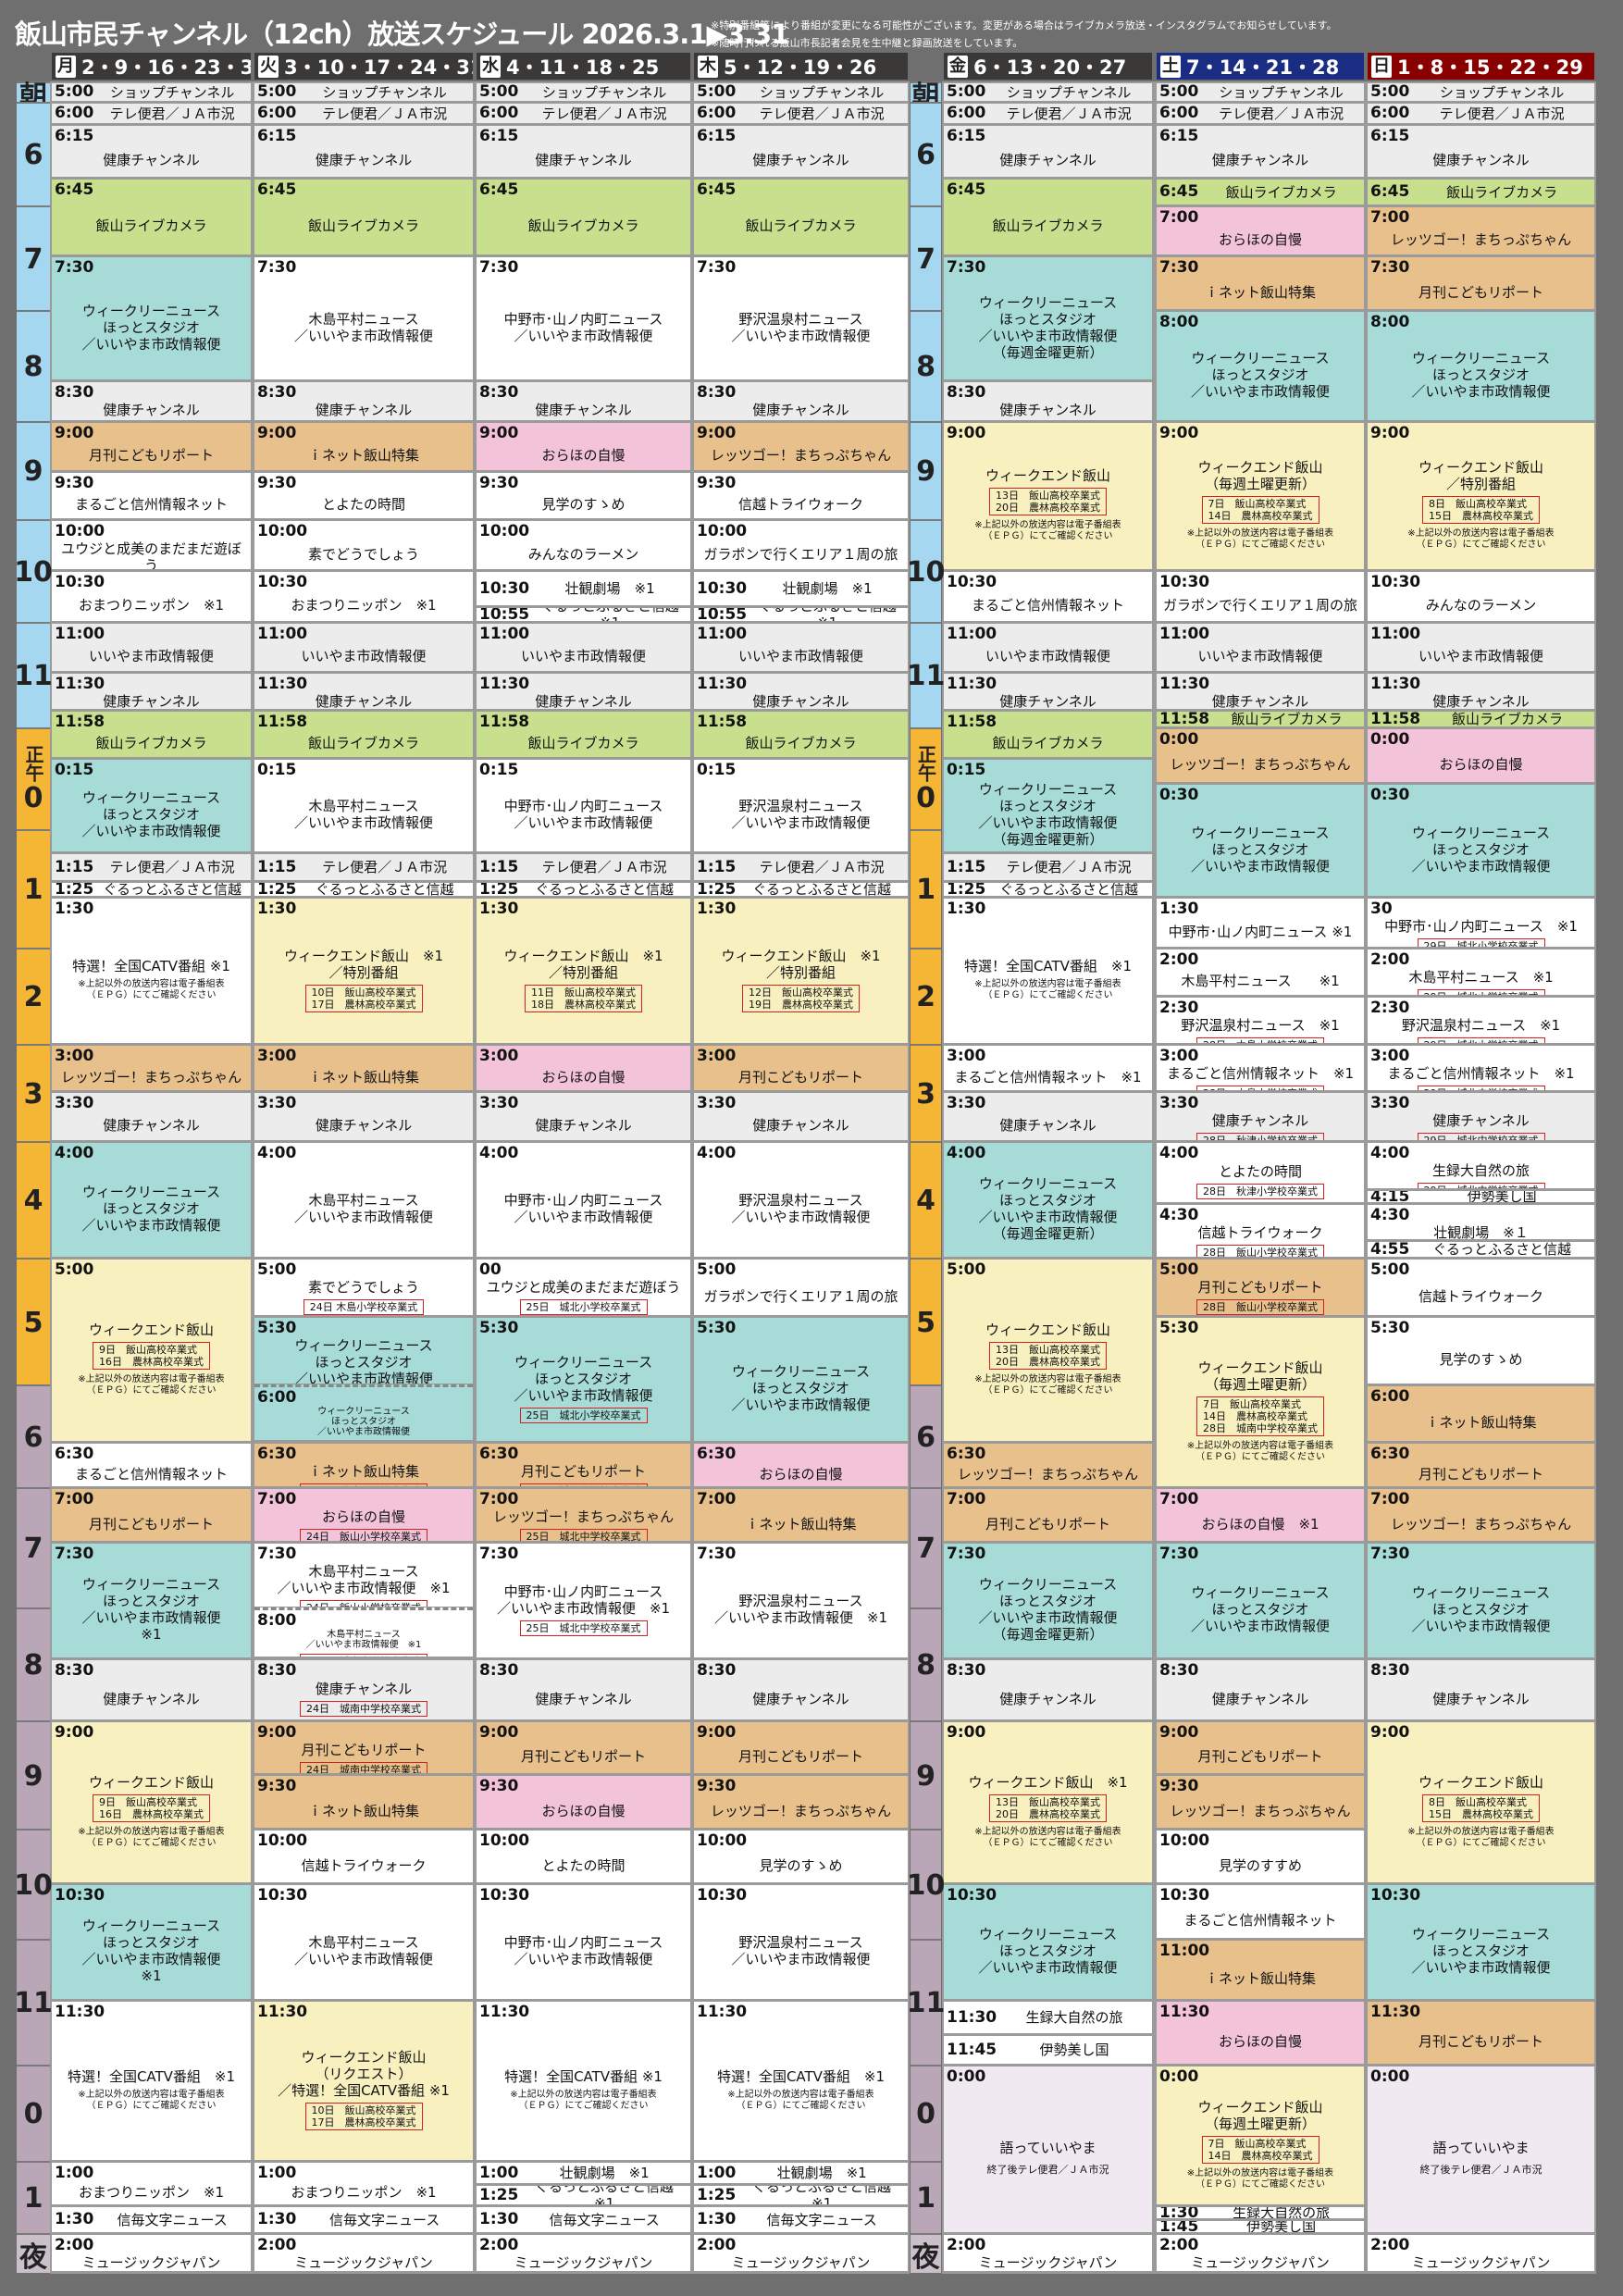 The height and width of the screenshot is (2296, 1623). Describe the element at coordinates (1260, 1970) in the screenshot. I see `program-block: 11:00 ｉネット飯山特集` at that location.